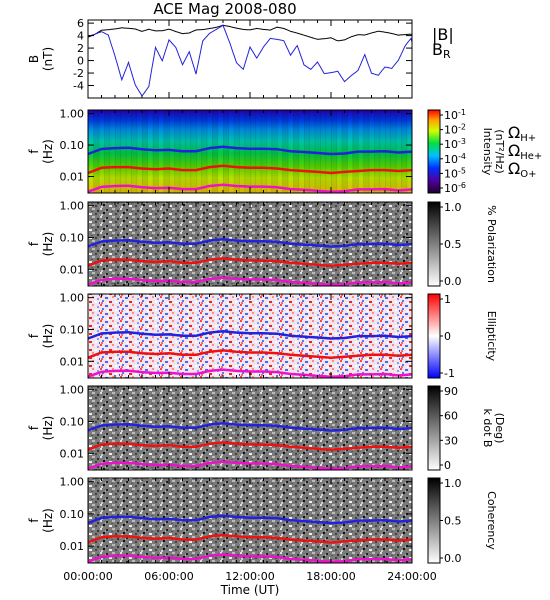 The width and height of the screenshot is (550, 600). Describe the element at coordinates (453, 207) in the screenshot. I see `colorbar-tick-label: 1.0` at that location.